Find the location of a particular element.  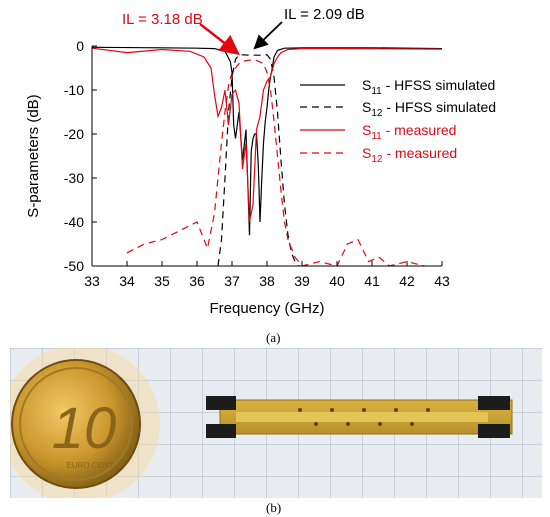

y-tick-label: -20 is located at coordinates (74, 134).